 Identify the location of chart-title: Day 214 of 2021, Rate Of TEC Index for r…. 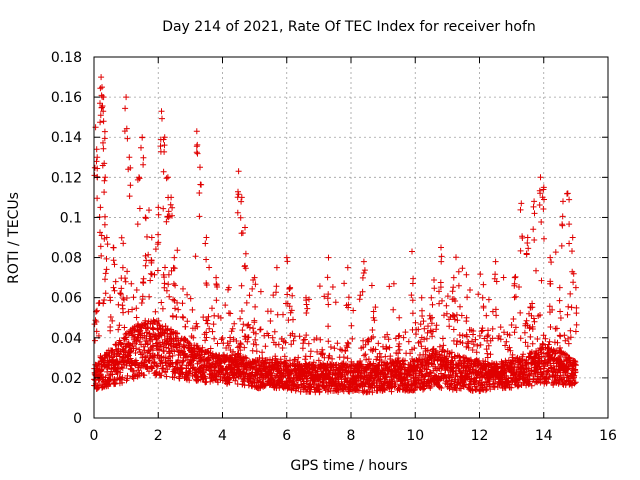
(349, 27).